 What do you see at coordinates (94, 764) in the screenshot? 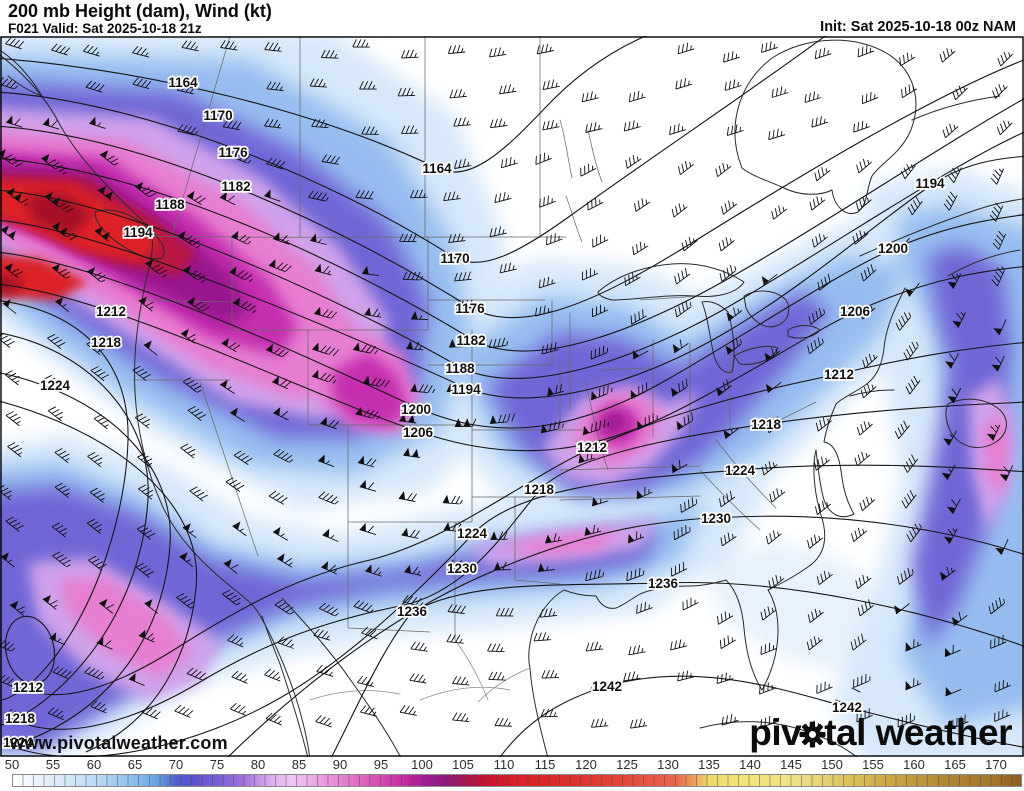
I see `colorbar-tick-60: 60` at bounding box center [94, 764].